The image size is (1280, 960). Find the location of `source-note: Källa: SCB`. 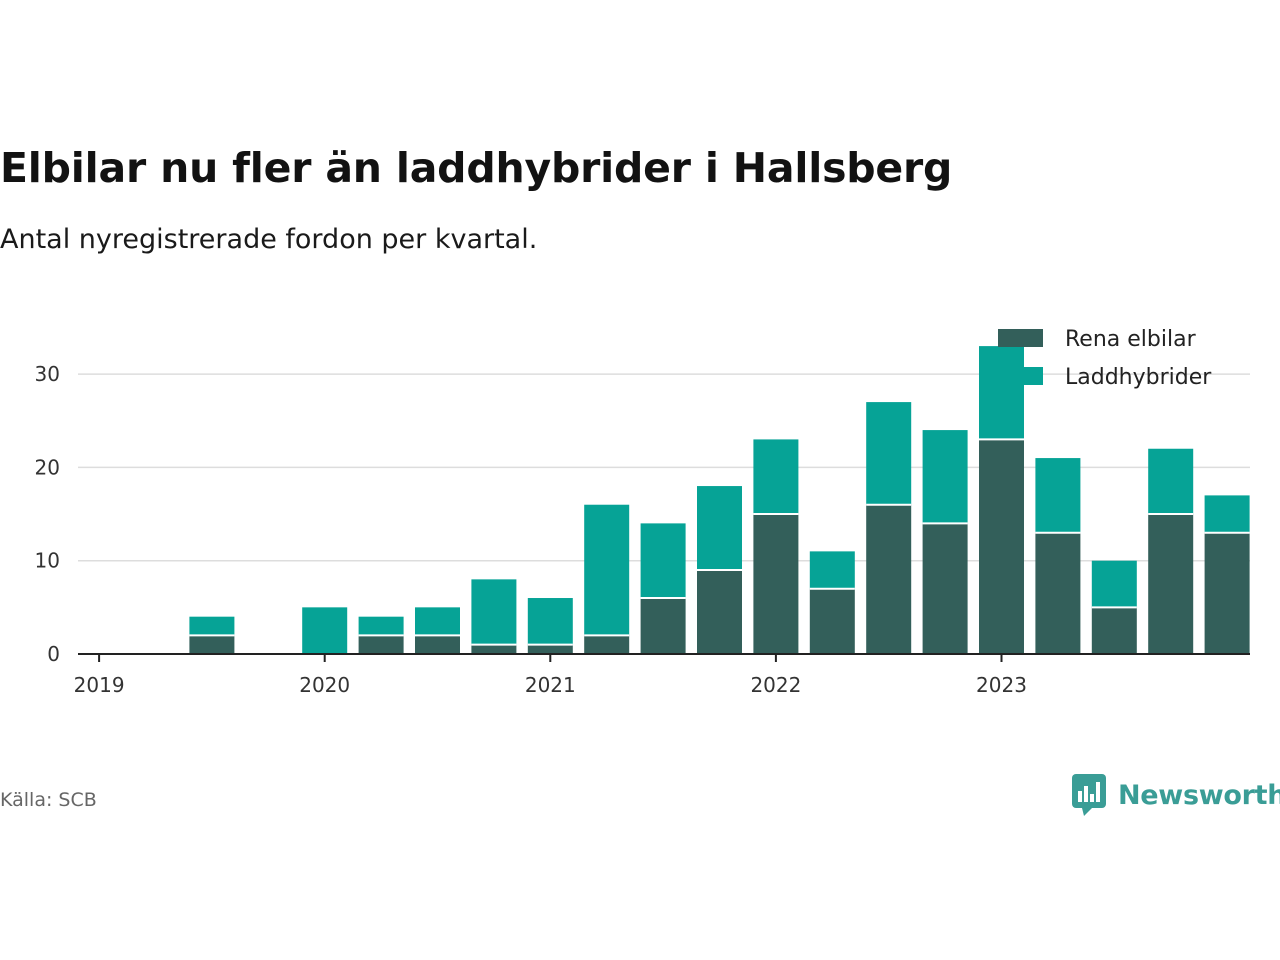

source-note: Källa: SCB is located at coordinates (48, 800).